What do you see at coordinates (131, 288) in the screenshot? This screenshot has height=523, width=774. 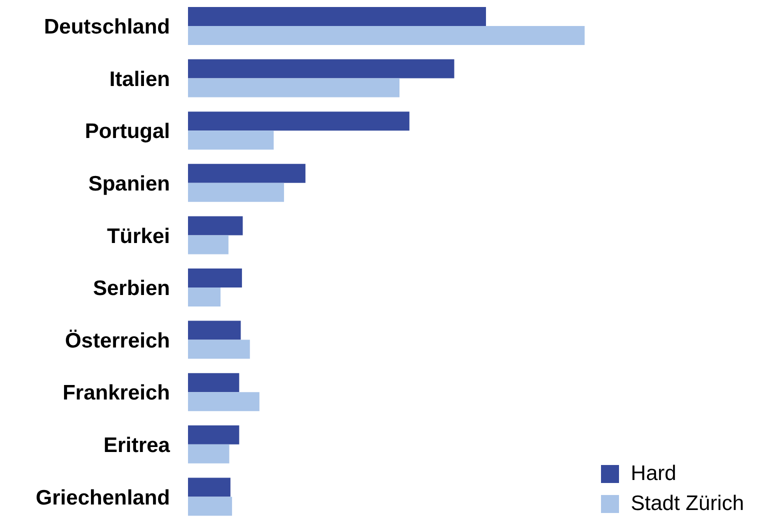 I see `y-tick-label: Serbien` at bounding box center [131, 288].